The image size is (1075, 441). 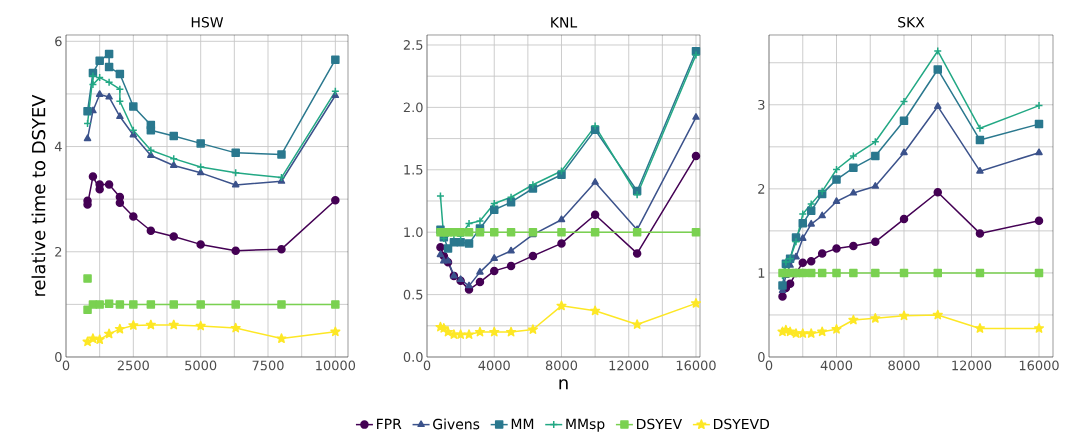 I want to click on y-axis-title: relative time to DSYEV, so click(x=38, y=195).